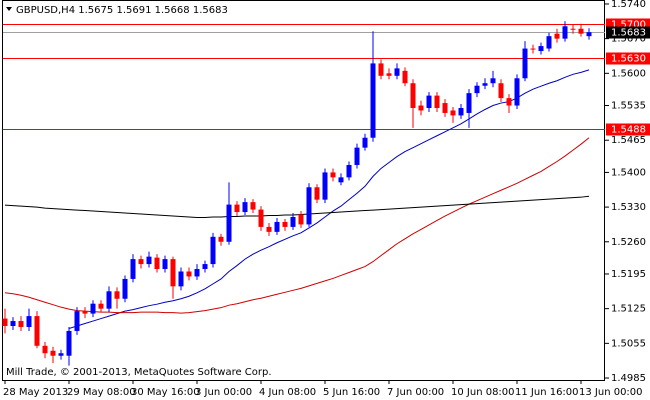  I want to click on x-tick-label: 10 Jun 08:00, so click(483, 392).